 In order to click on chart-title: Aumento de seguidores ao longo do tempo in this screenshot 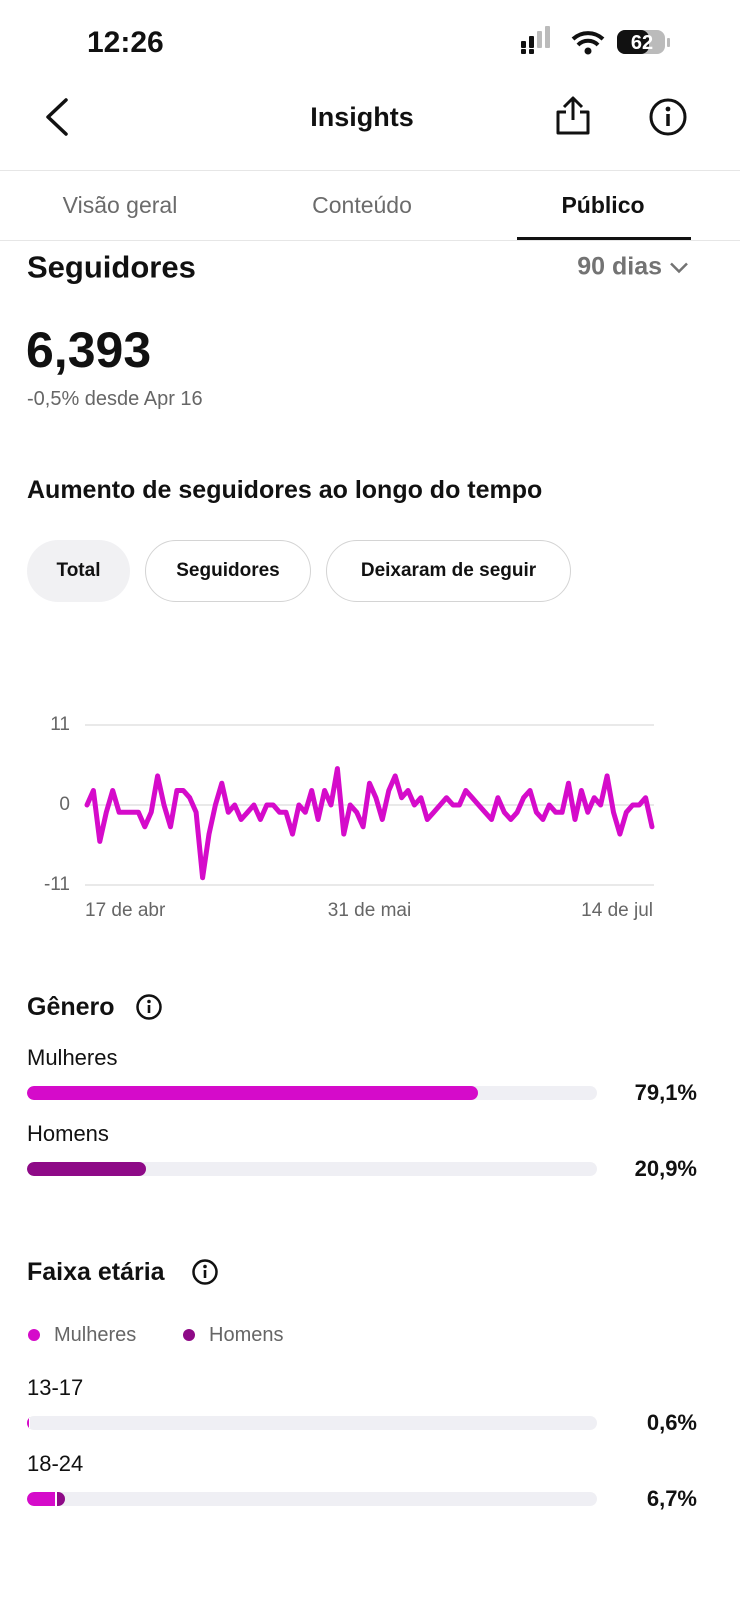, I will do `click(285, 490)`.